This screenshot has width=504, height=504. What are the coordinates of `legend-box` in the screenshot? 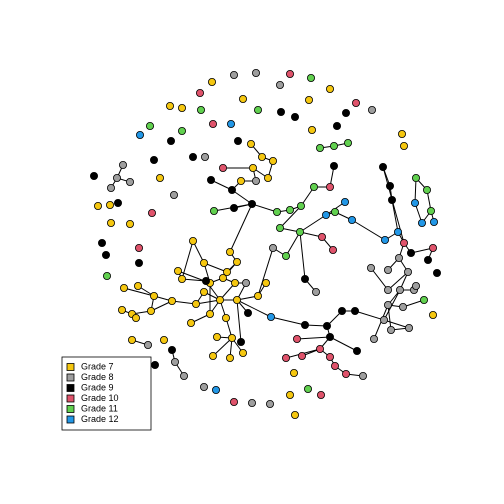 It's located at (106, 393).